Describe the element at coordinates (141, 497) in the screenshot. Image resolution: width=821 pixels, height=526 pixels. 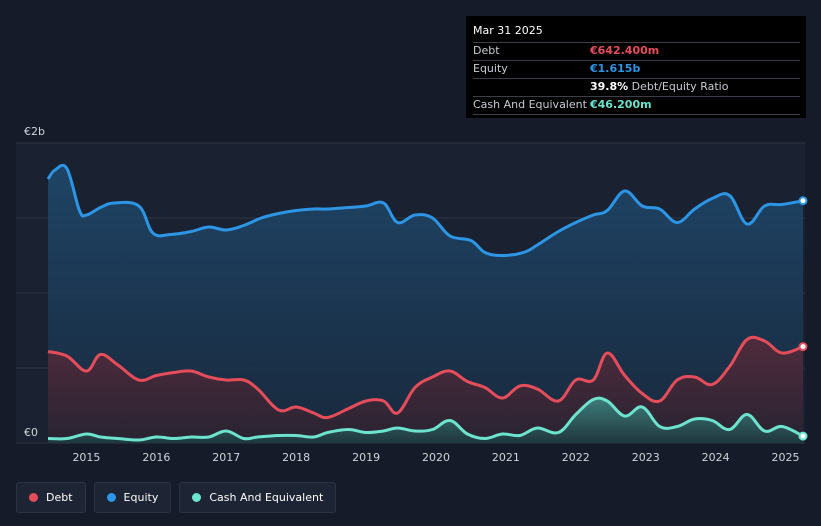
I see `legend-equity-label: Equity` at that location.